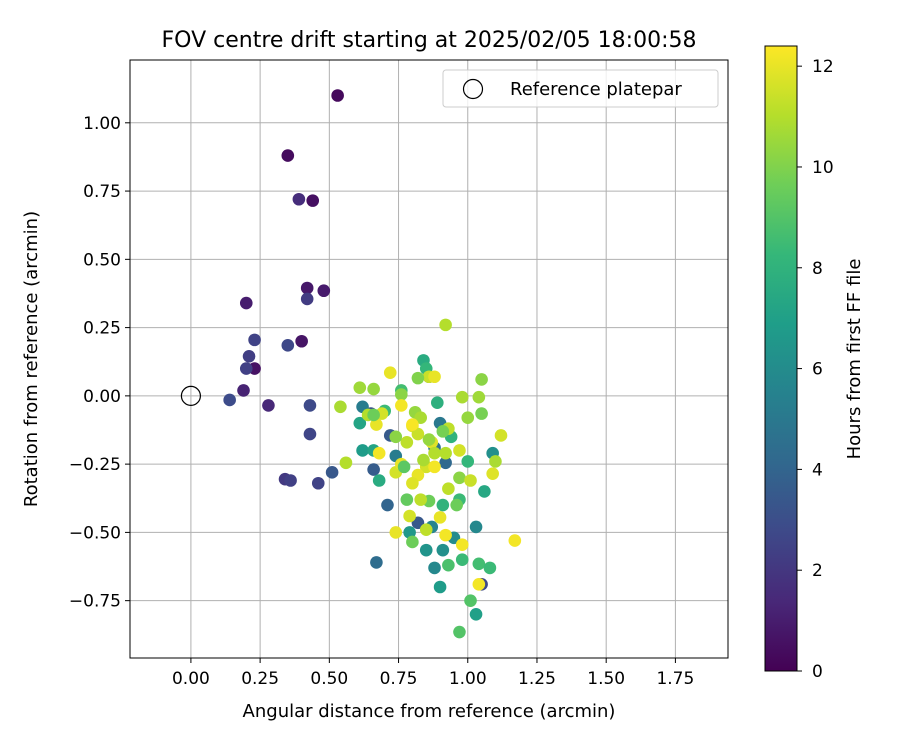  I want to click on colorbar-ticks: 0 2 4 6 8 10 12, so click(815, 369).